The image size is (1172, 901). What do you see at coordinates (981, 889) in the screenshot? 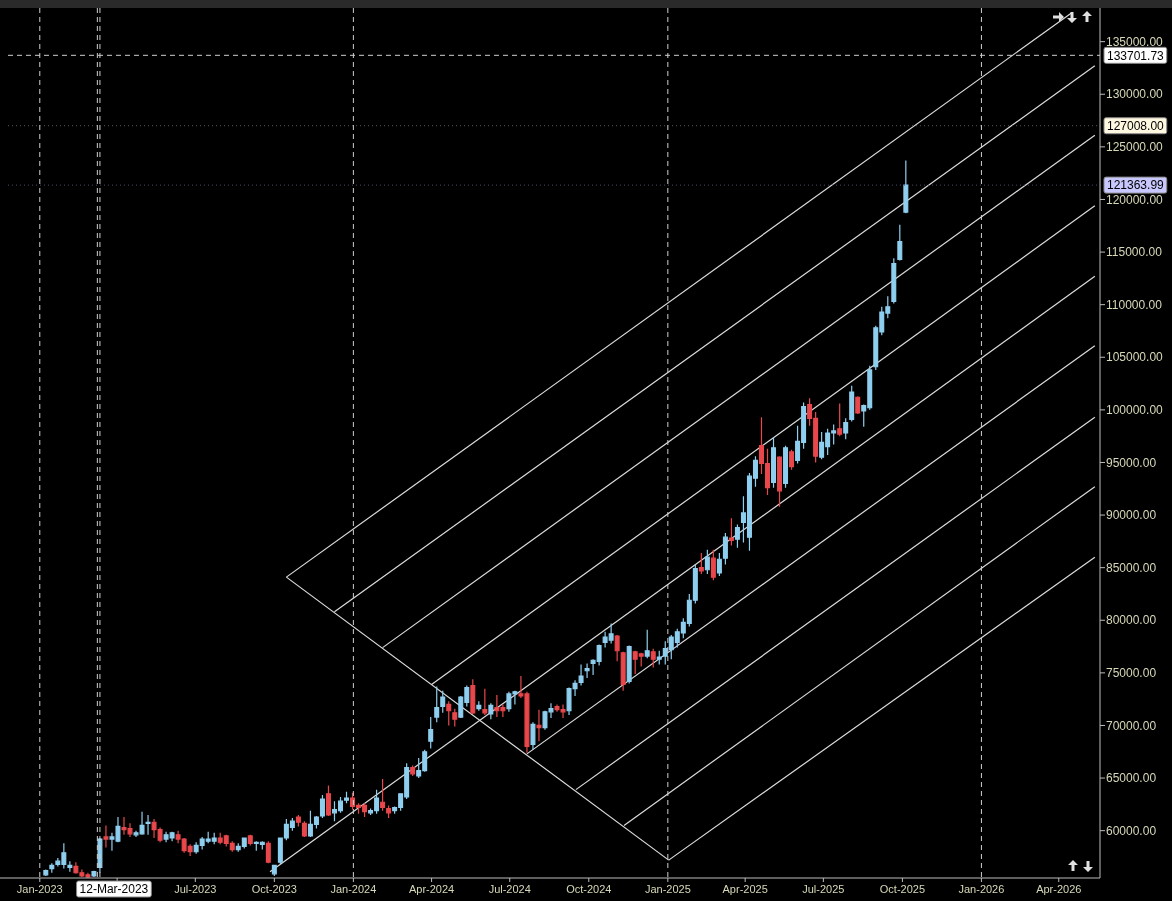
I see `x-tick-label: Jan-2026` at bounding box center [981, 889].